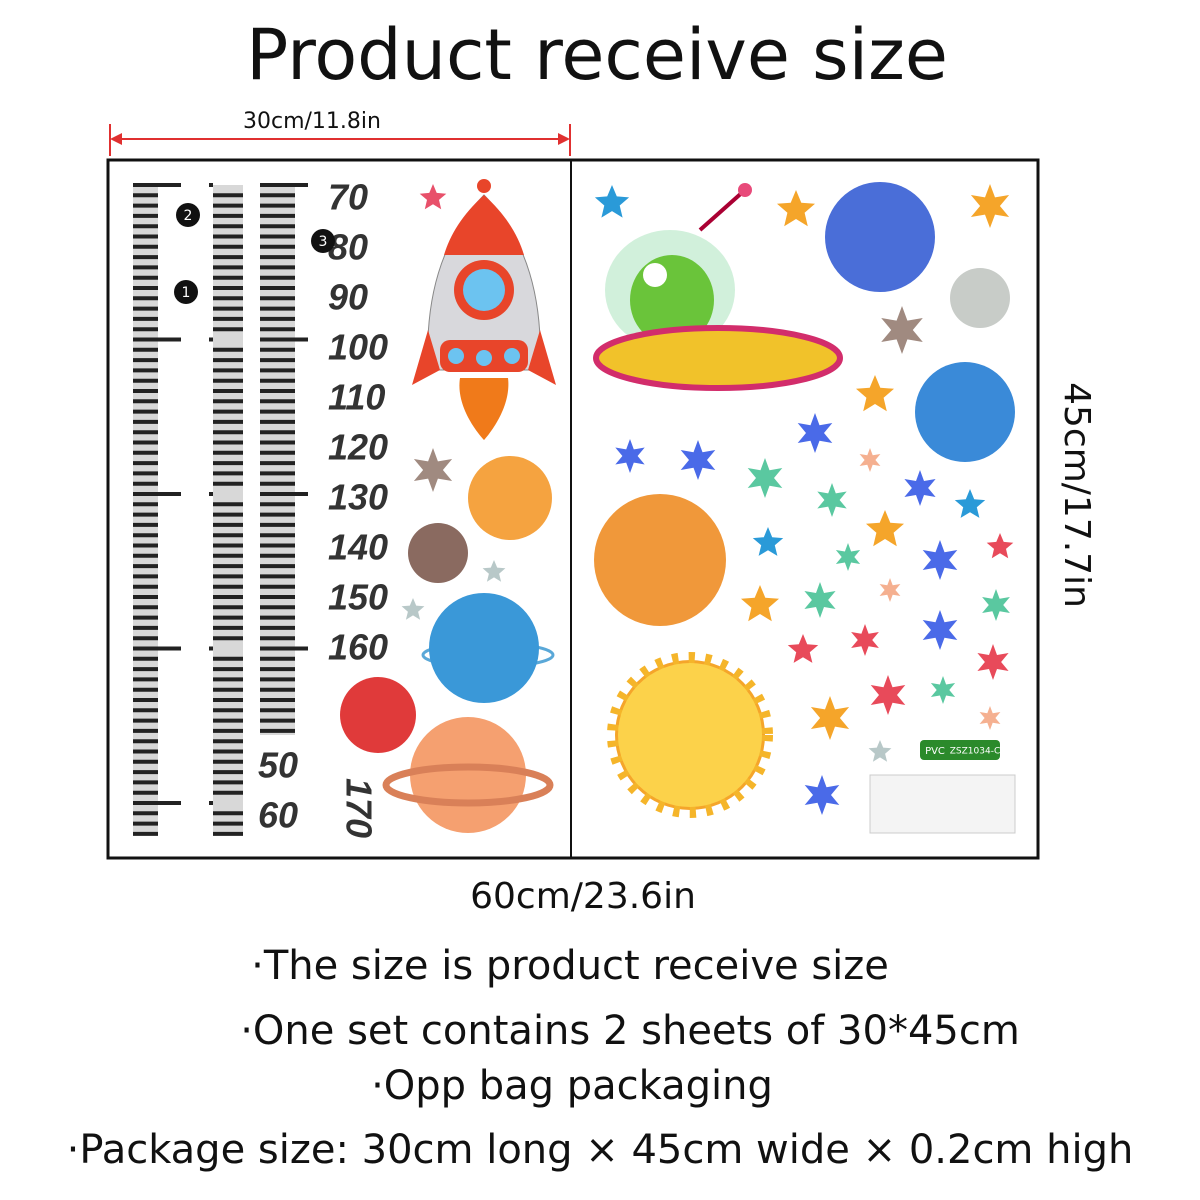 This screenshot has height=1200, width=1200. I want to click on ruler-label: 70, so click(348, 197).